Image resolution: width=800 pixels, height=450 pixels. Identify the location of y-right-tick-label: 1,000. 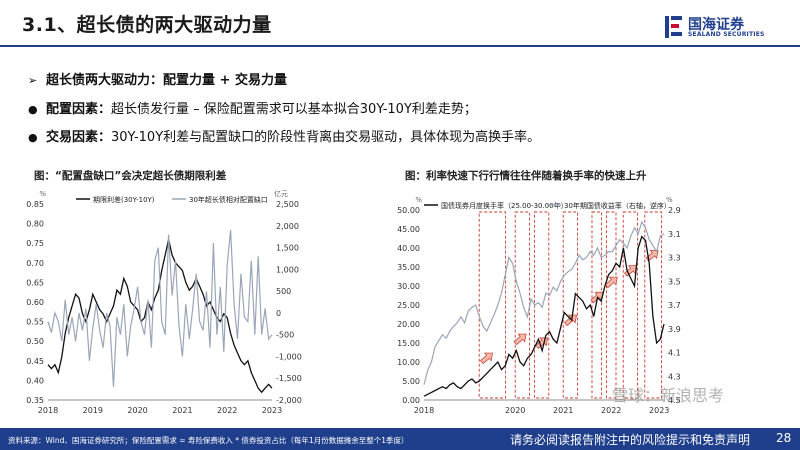
(287, 269).